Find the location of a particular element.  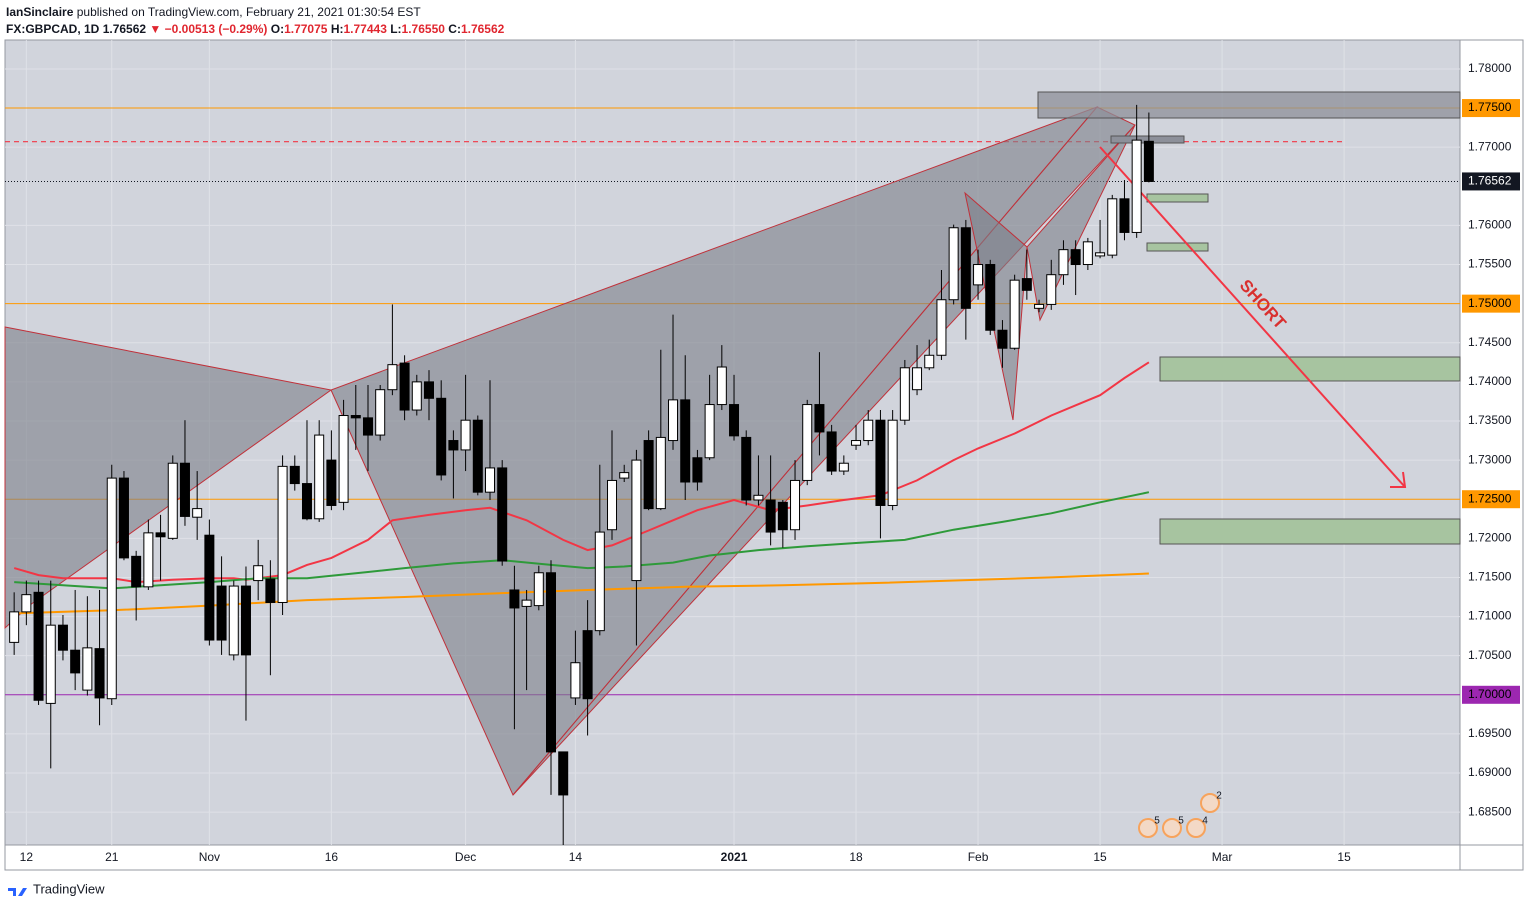

y-tick-label: 1.68500 is located at coordinates (1490, 811).